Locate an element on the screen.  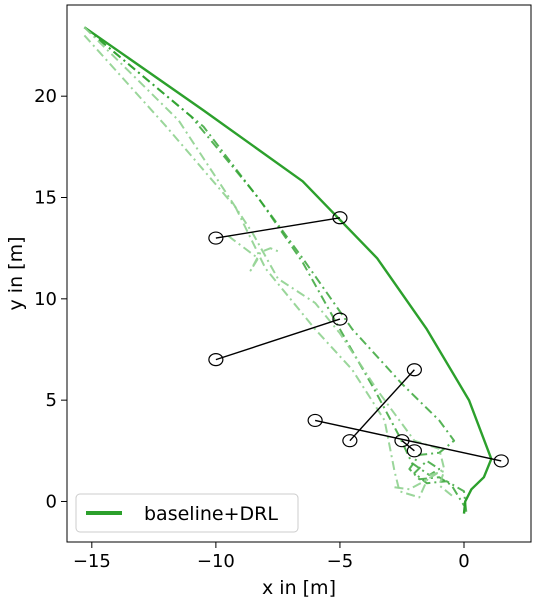
x-tick-label-2: −5 is located at coordinates (340, 561).